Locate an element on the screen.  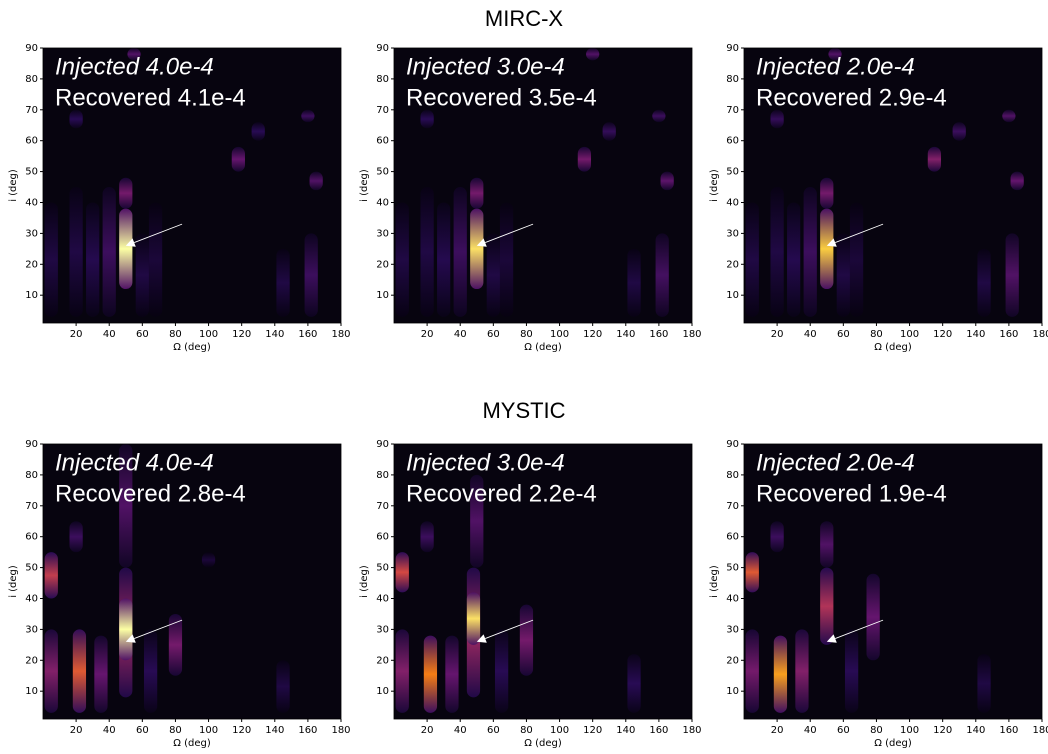
x-axis-label: Ω (deg) is located at coordinates (543, 743).